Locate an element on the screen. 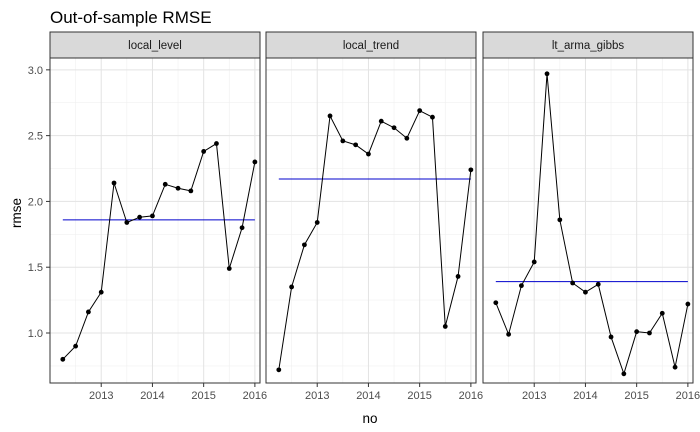  panel-strip-label: lt_arma_gibbs is located at coordinates (588, 46).